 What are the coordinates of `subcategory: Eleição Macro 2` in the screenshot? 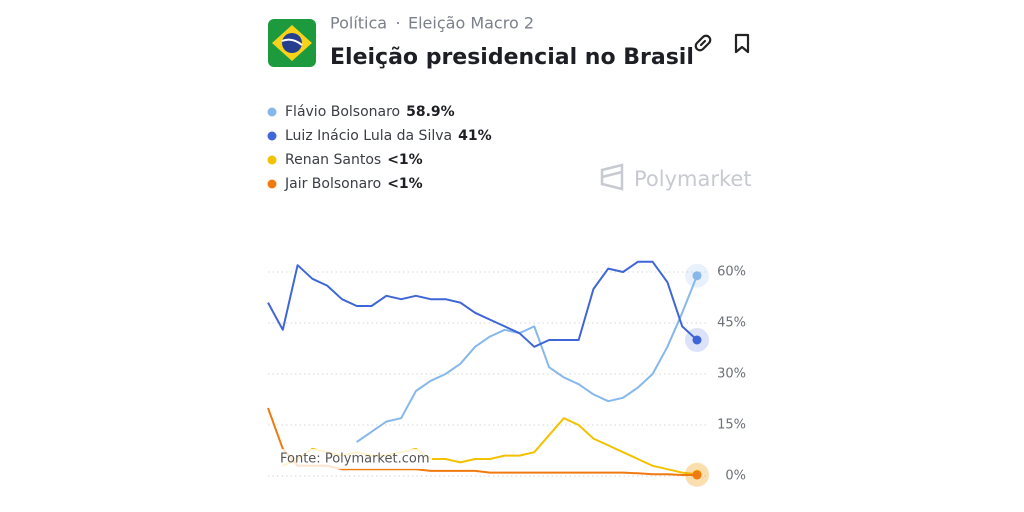 It's located at (471, 23).